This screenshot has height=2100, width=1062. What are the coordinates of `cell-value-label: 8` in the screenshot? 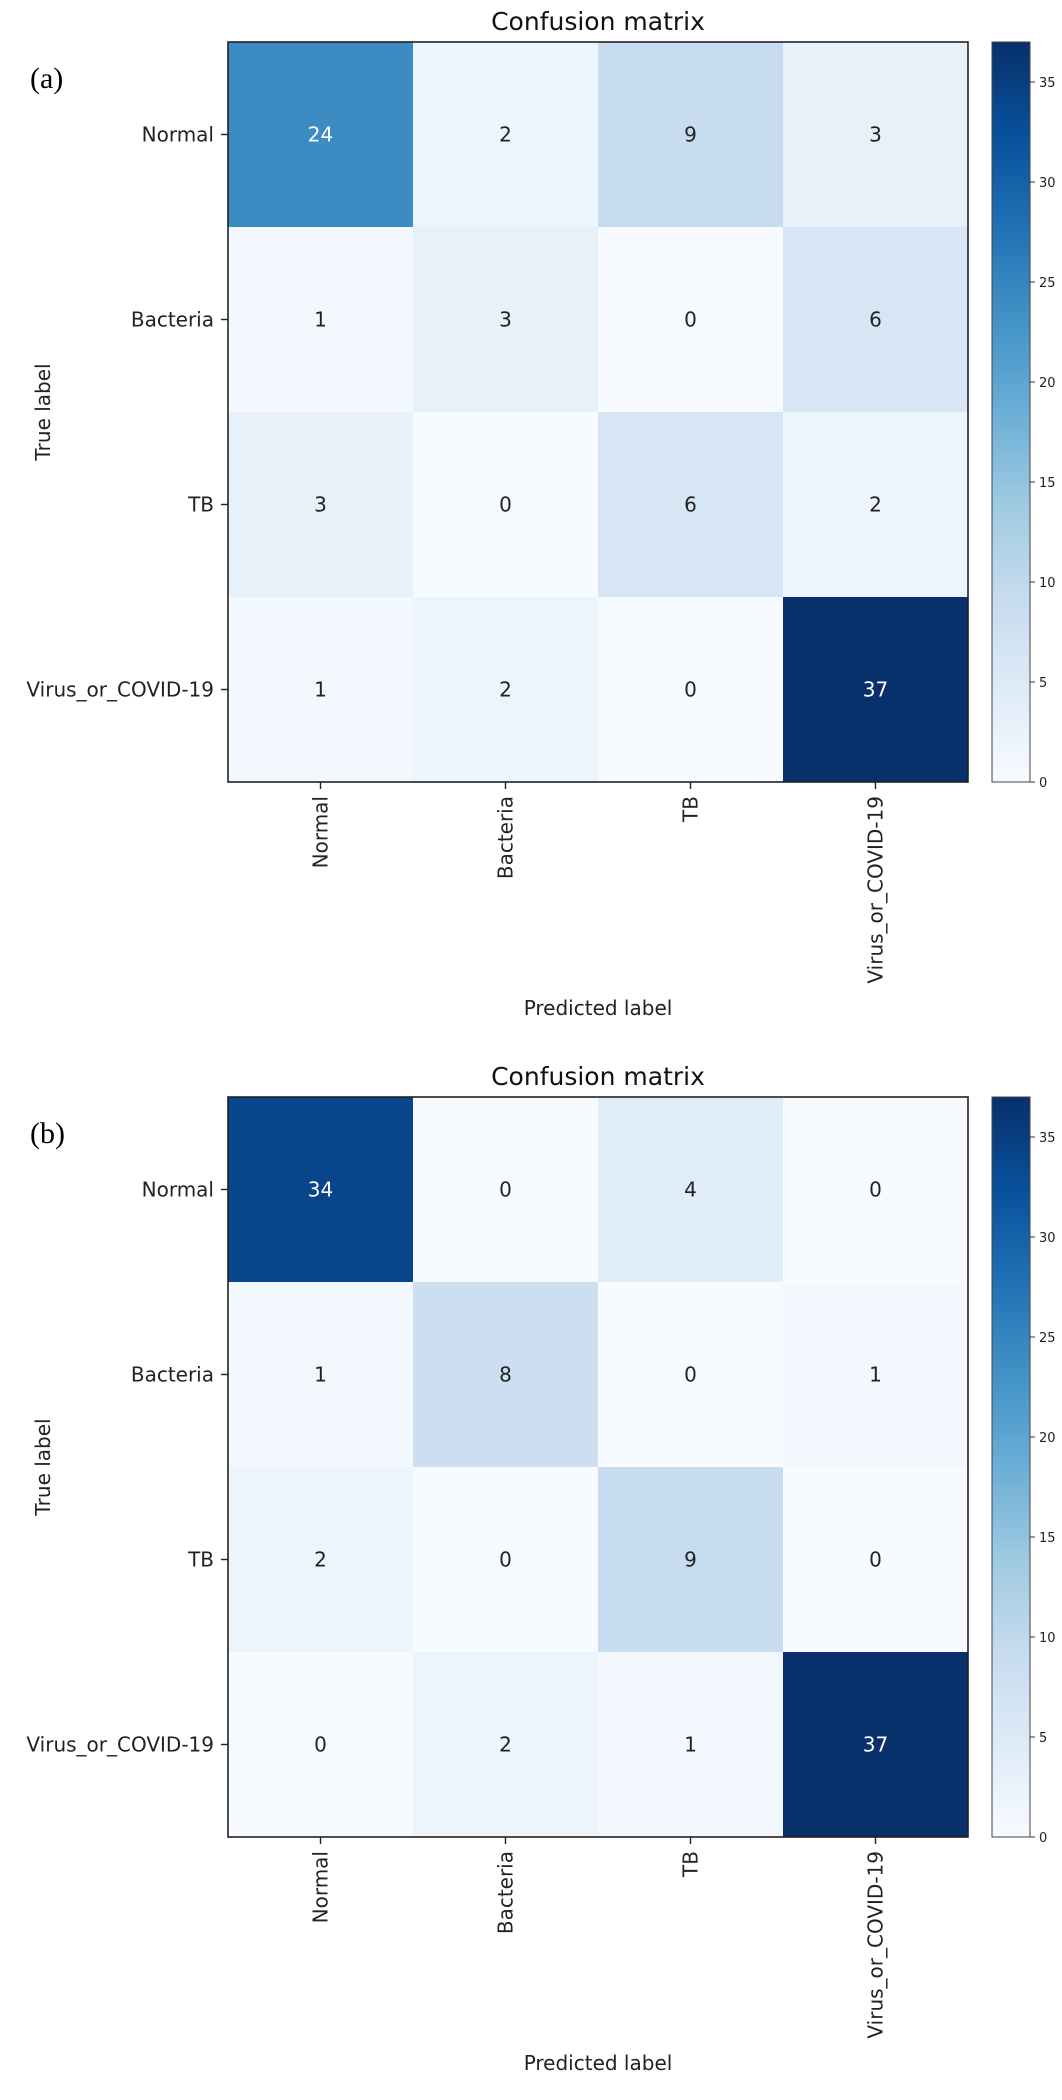 It's located at (505, 1375).